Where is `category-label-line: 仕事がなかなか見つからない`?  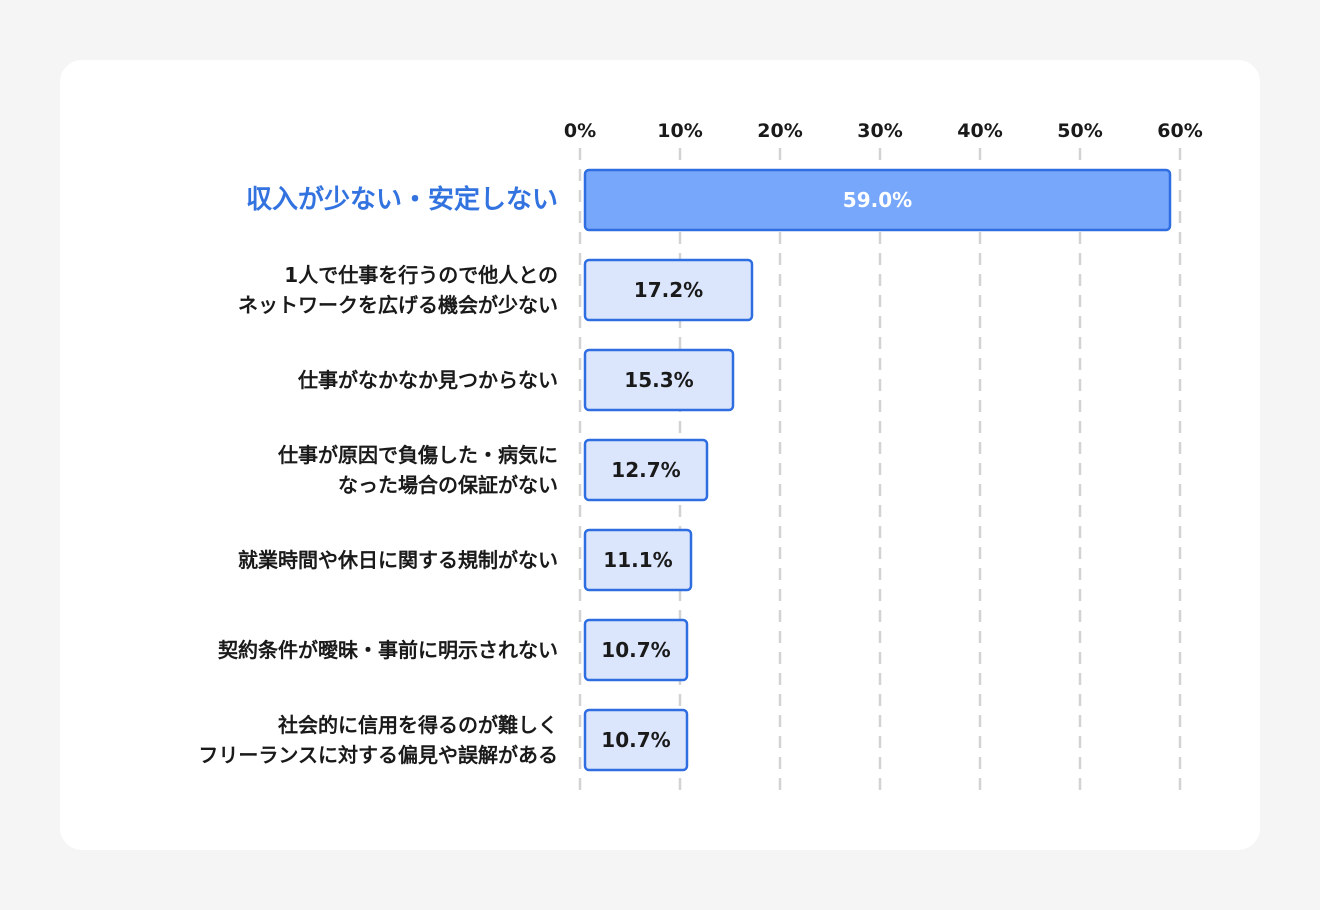 category-label-line: 仕事がなかなか見つからない is located at coordinates (428, 380).